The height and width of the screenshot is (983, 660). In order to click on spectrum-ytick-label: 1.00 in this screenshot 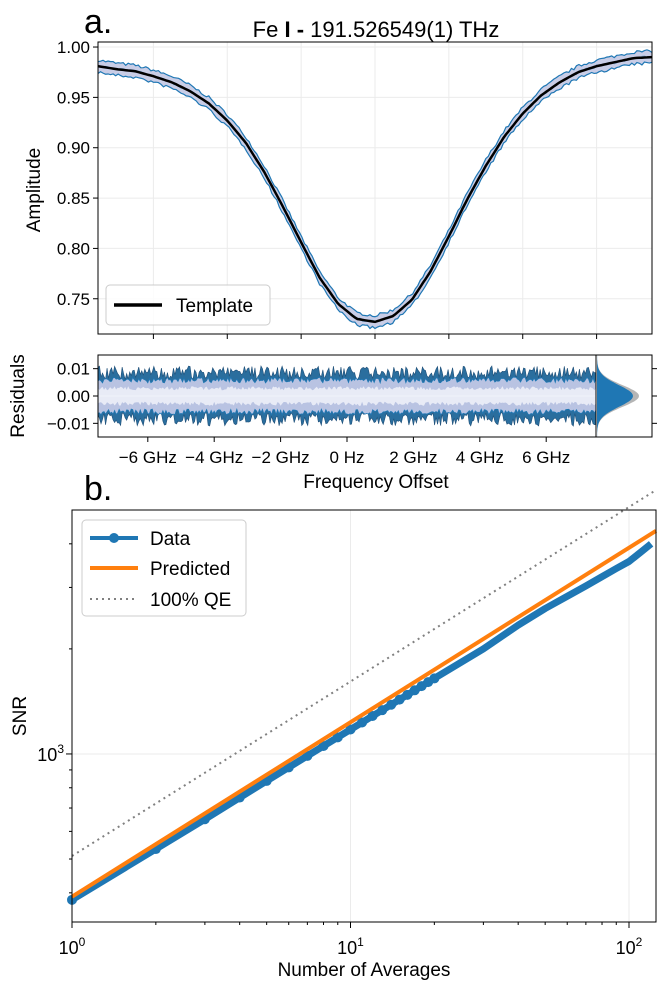, I will do `click(73, 47)`.